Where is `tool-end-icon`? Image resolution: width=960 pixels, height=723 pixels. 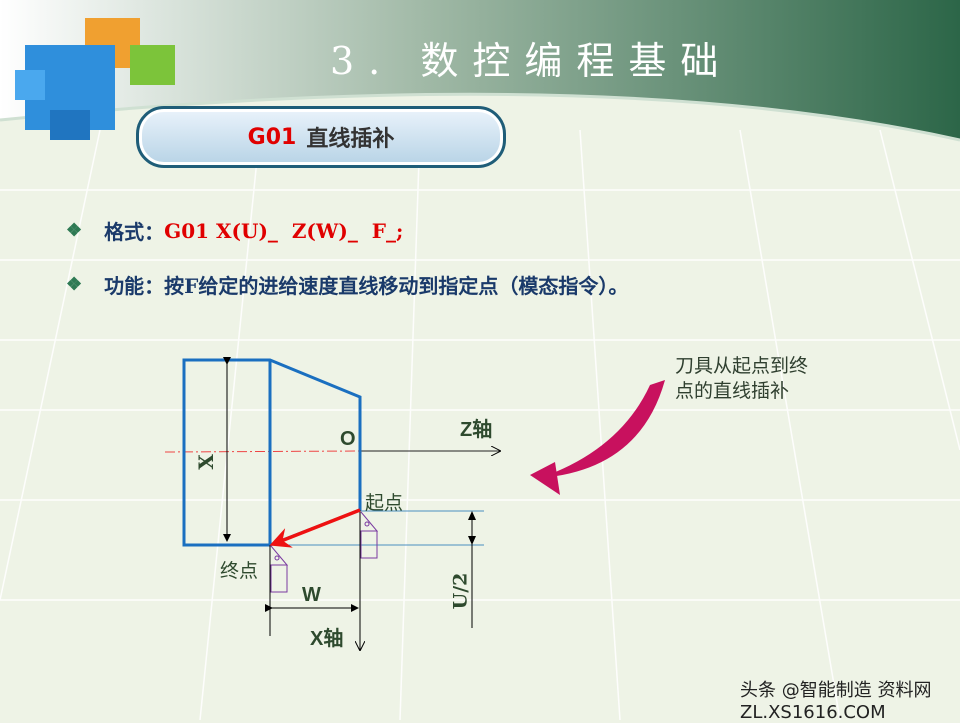
tool-end-icon is located at coordinates (279, 569).